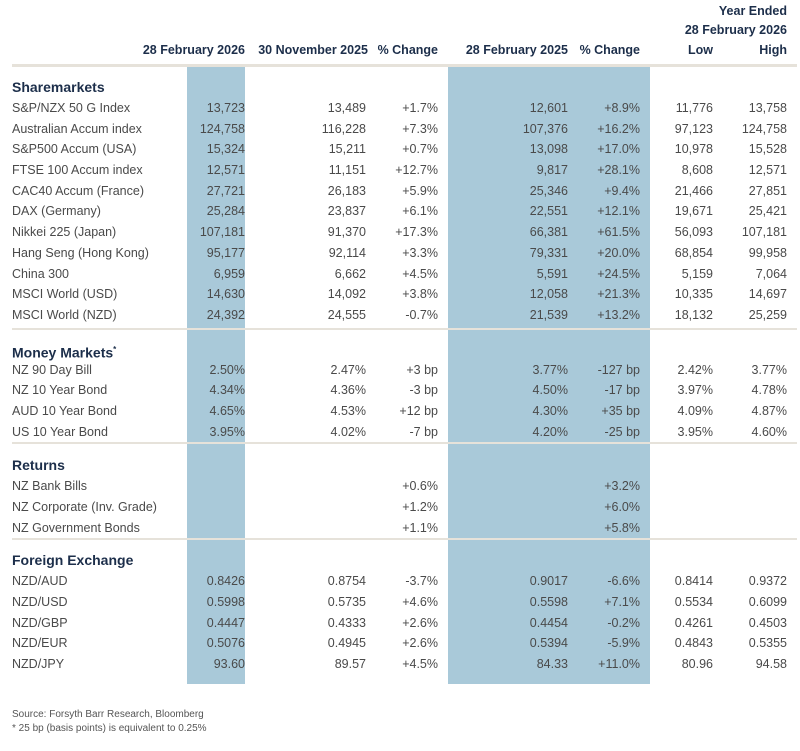 The image size is (800, 751). What do you see at coordinates (225, 149) in the screenshot?
I see `col-feb-2026-cell: 15,324` at bounding box center [225, 149].